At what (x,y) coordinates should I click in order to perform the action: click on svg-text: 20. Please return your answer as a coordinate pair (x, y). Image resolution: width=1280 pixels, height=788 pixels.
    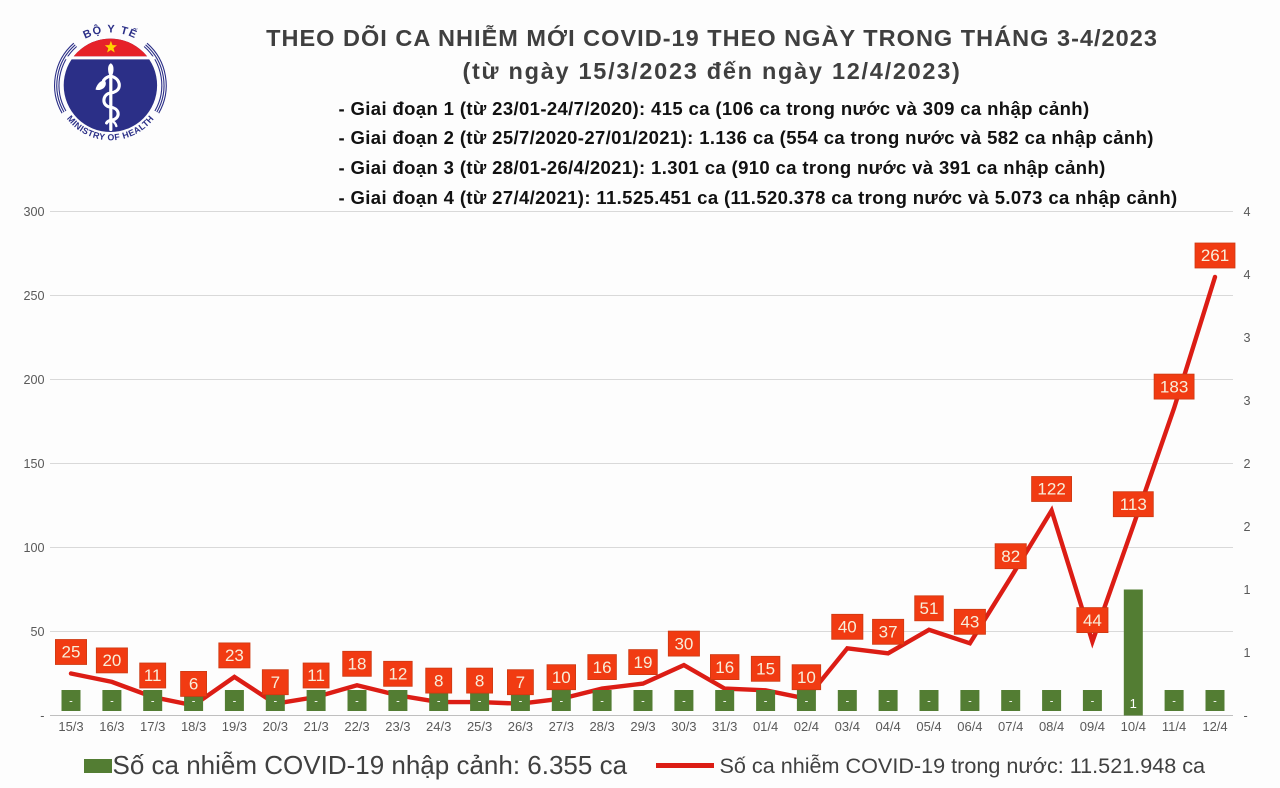
    Looking at the image, I should click on (111, 660).